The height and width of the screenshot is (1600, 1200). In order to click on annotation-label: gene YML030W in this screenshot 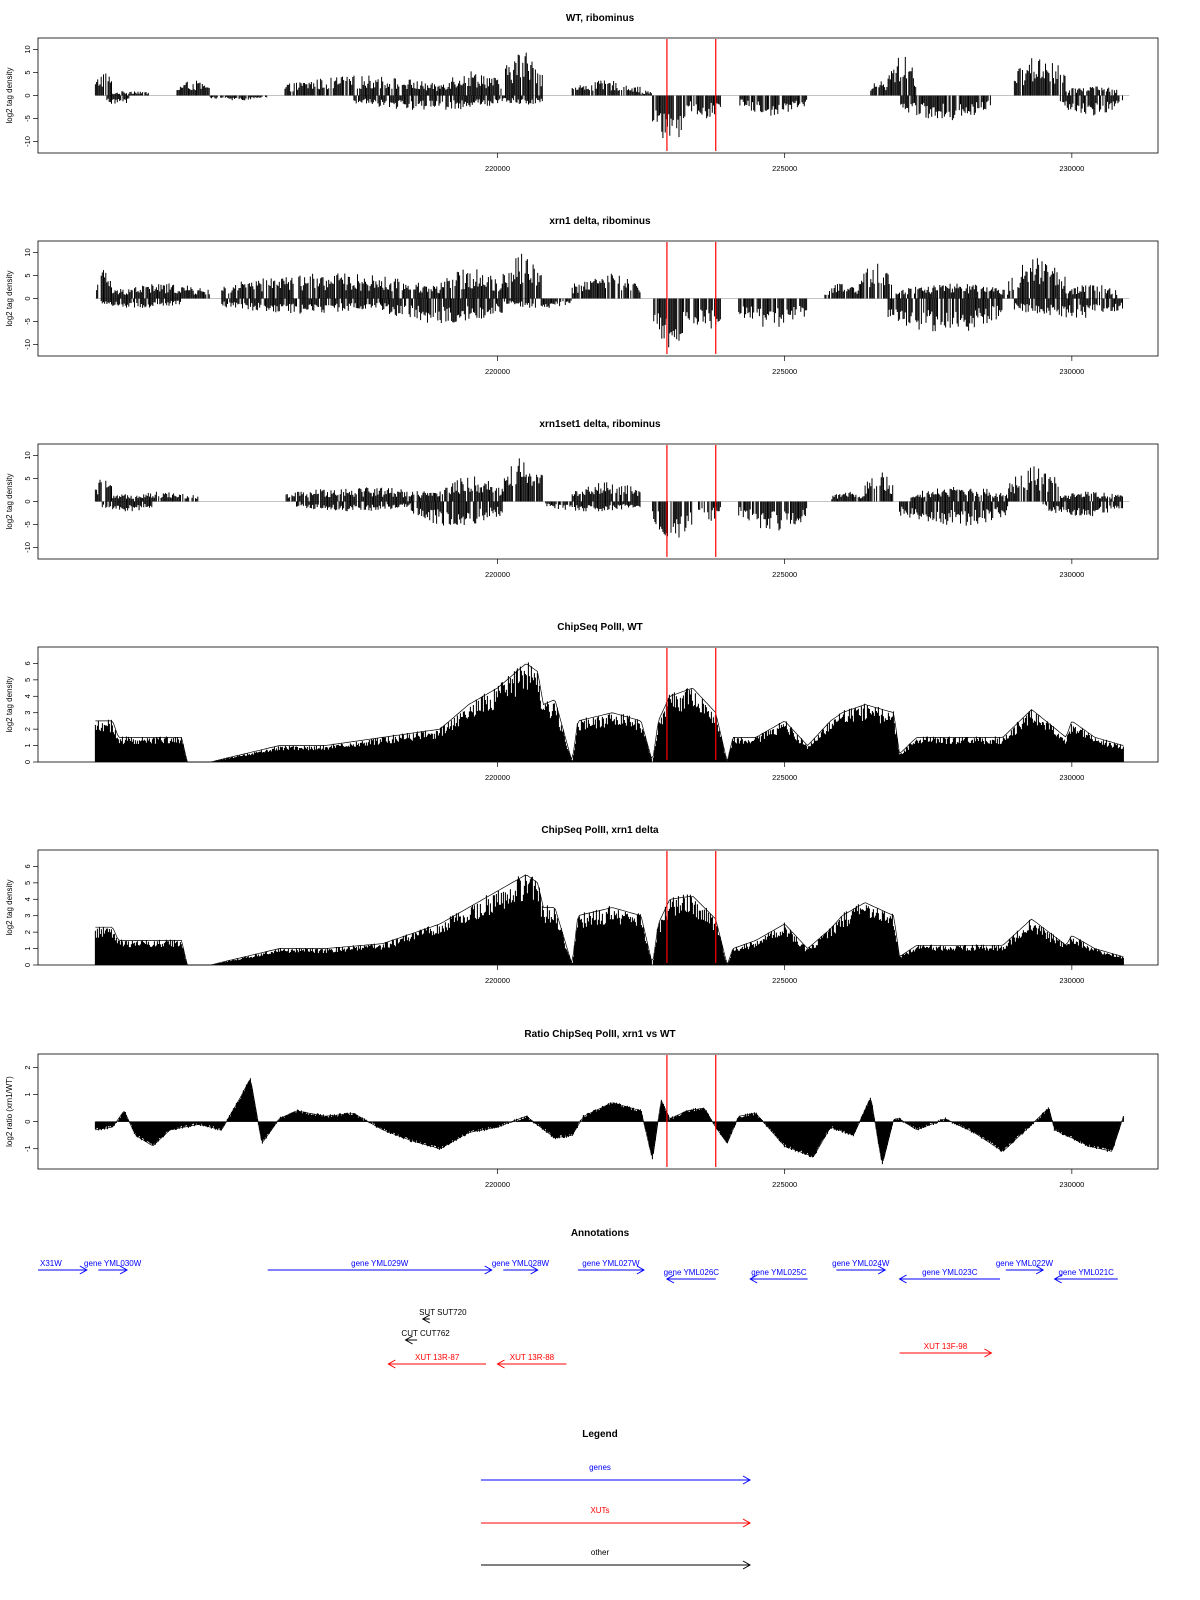, I will do `click(113, 1263)`.